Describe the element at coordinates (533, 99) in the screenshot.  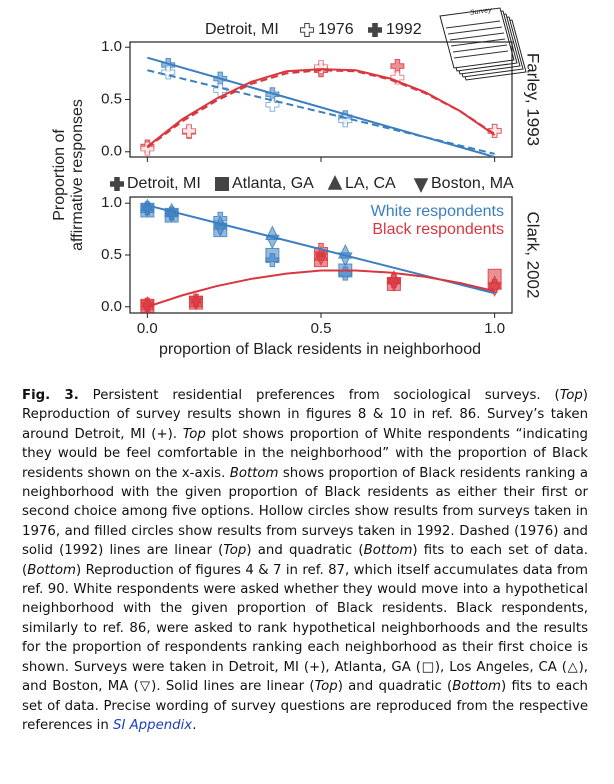
I see `source-label: Farley, 1993` at that location.